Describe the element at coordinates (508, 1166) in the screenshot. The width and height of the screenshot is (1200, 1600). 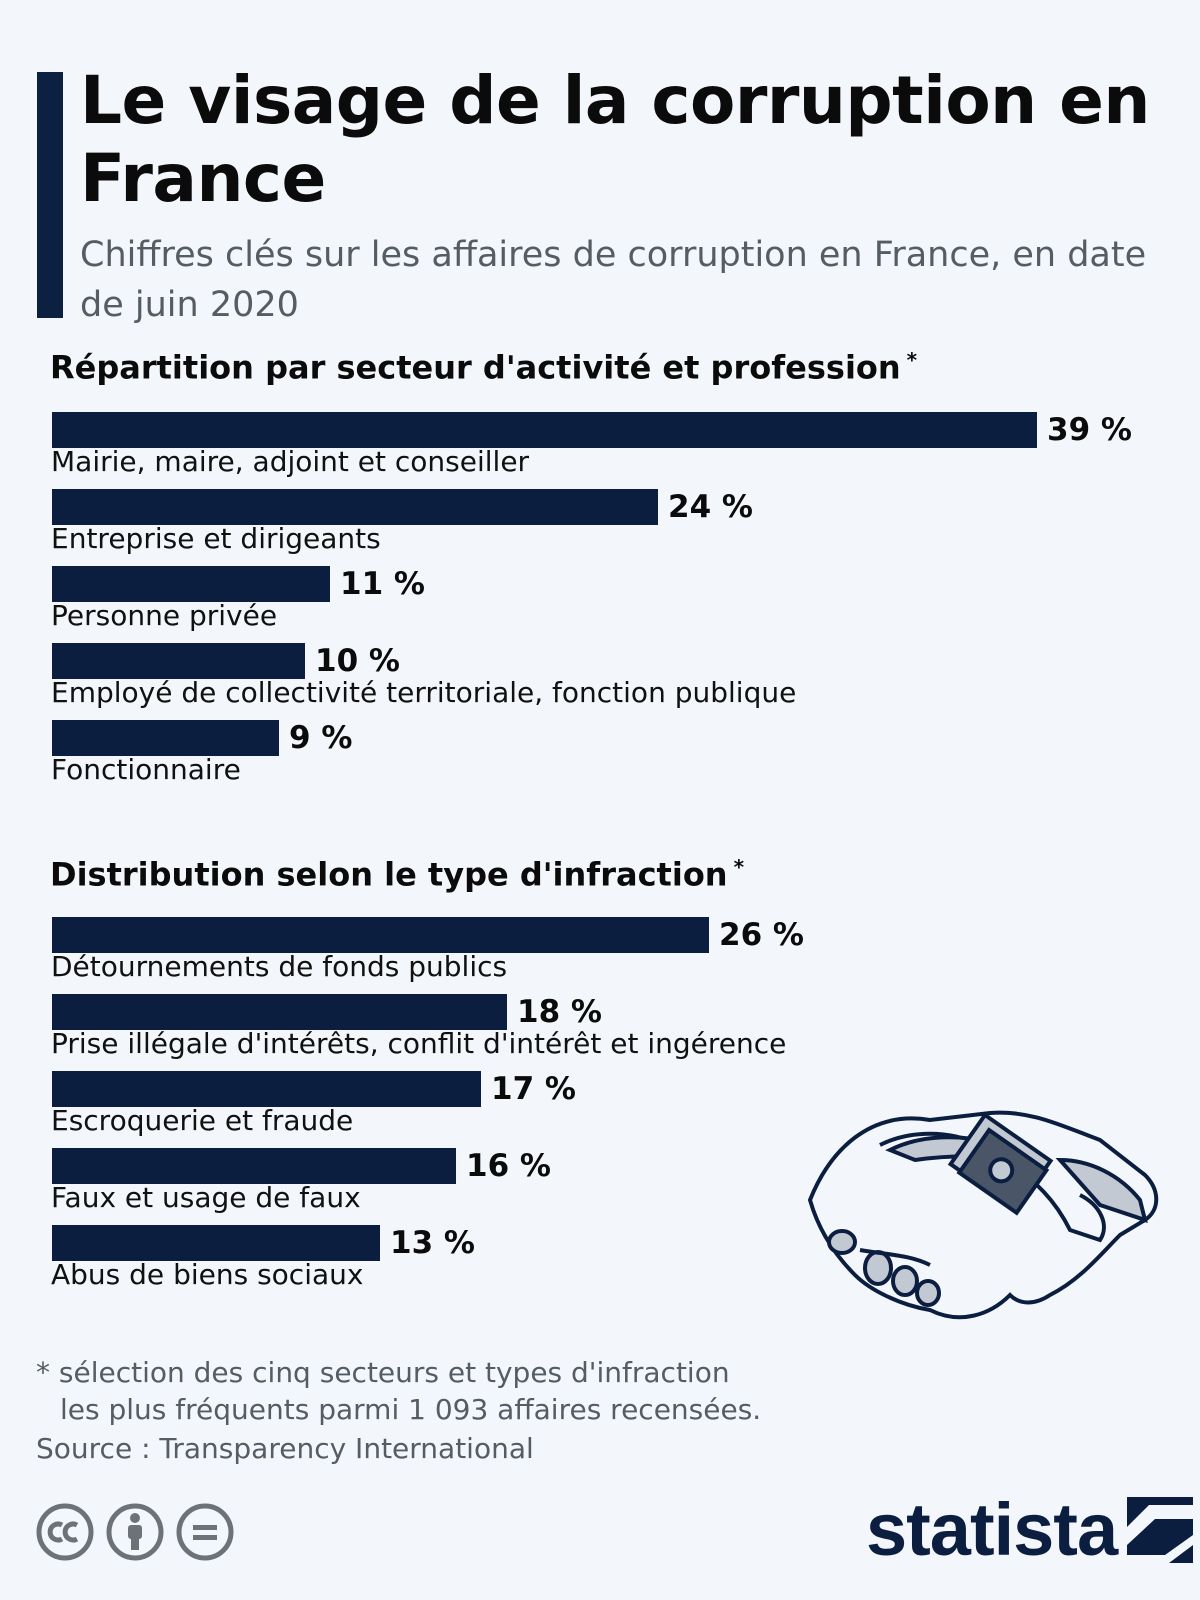
I see `bar-value-label-4: 16 %` at that location.